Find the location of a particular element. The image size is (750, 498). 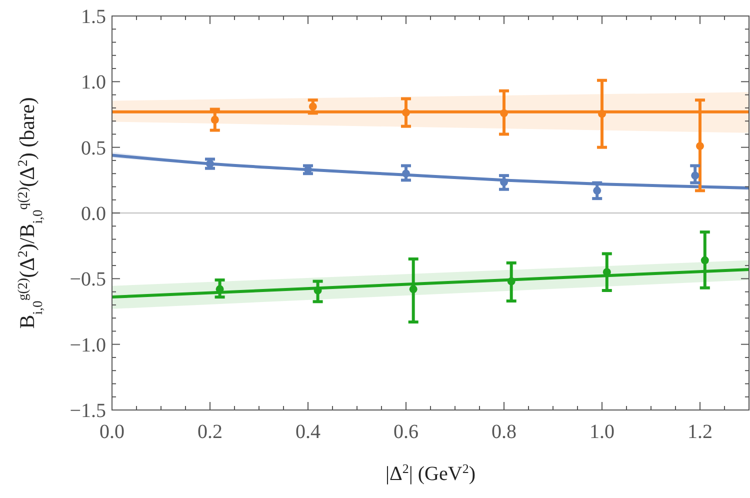

y-tick-label: 0.0 is located at coordinates (93, 214).